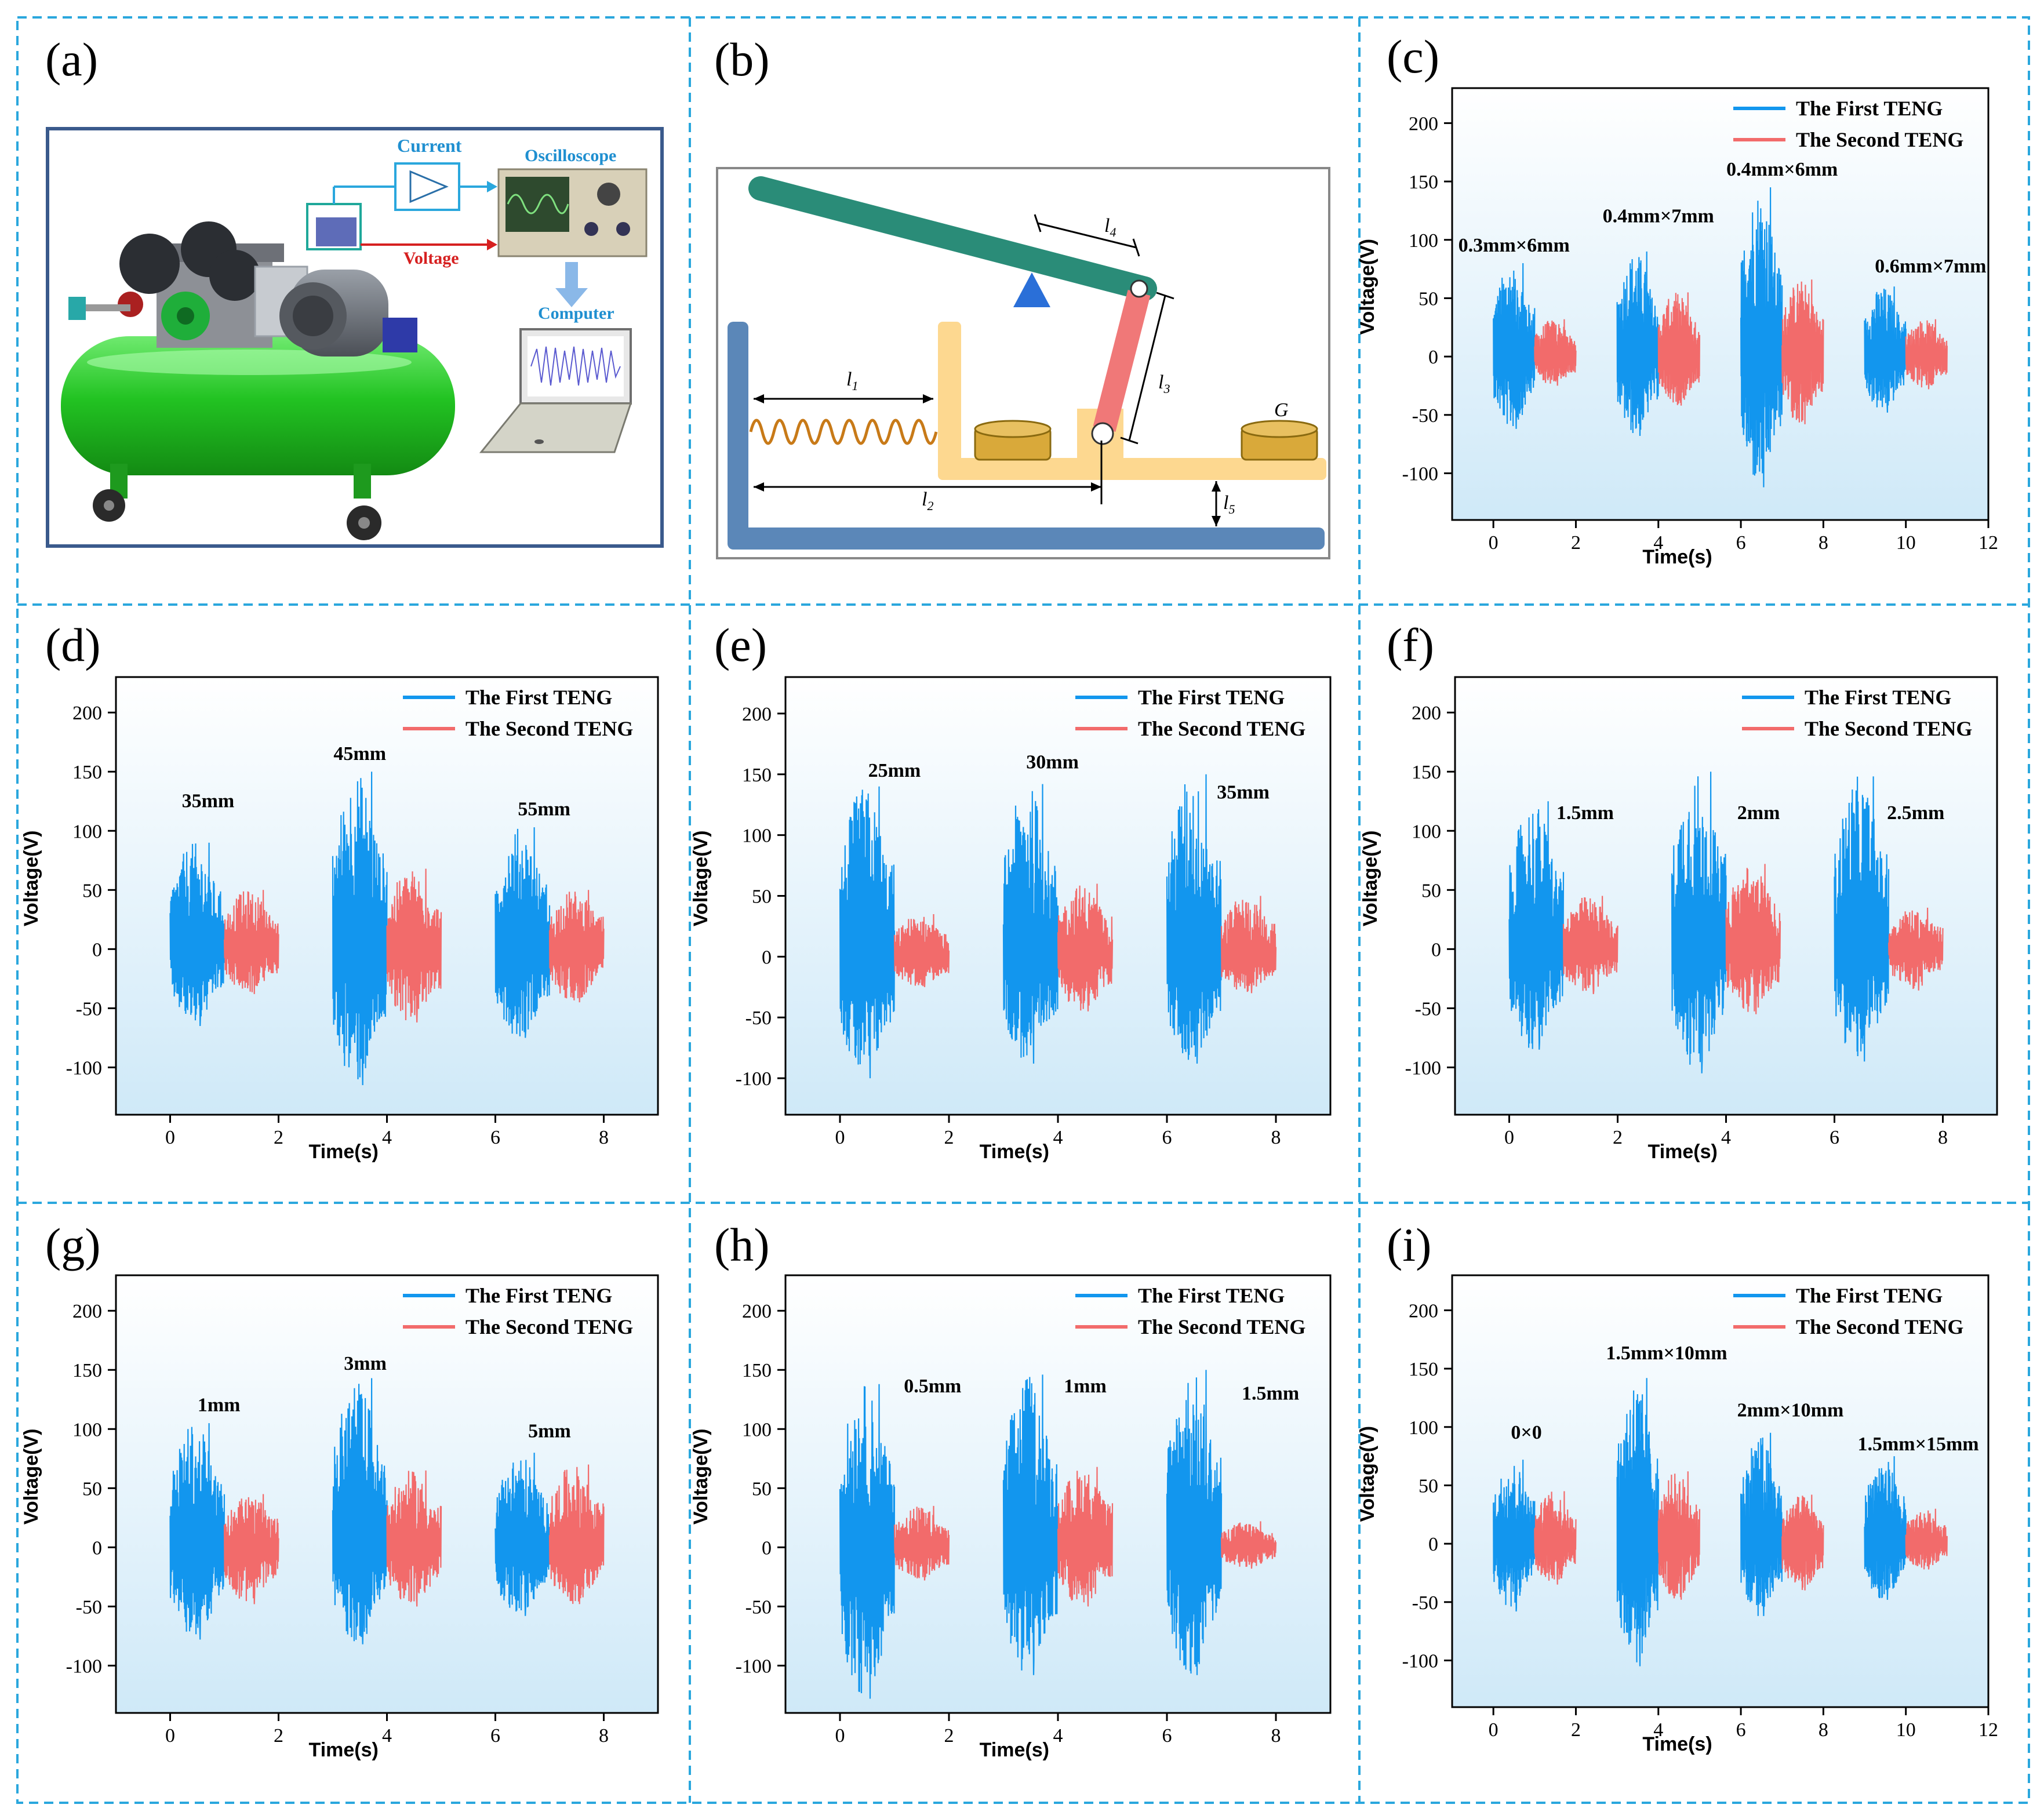  I want to click on y-tick-label-e: 50, so click(762, 897).